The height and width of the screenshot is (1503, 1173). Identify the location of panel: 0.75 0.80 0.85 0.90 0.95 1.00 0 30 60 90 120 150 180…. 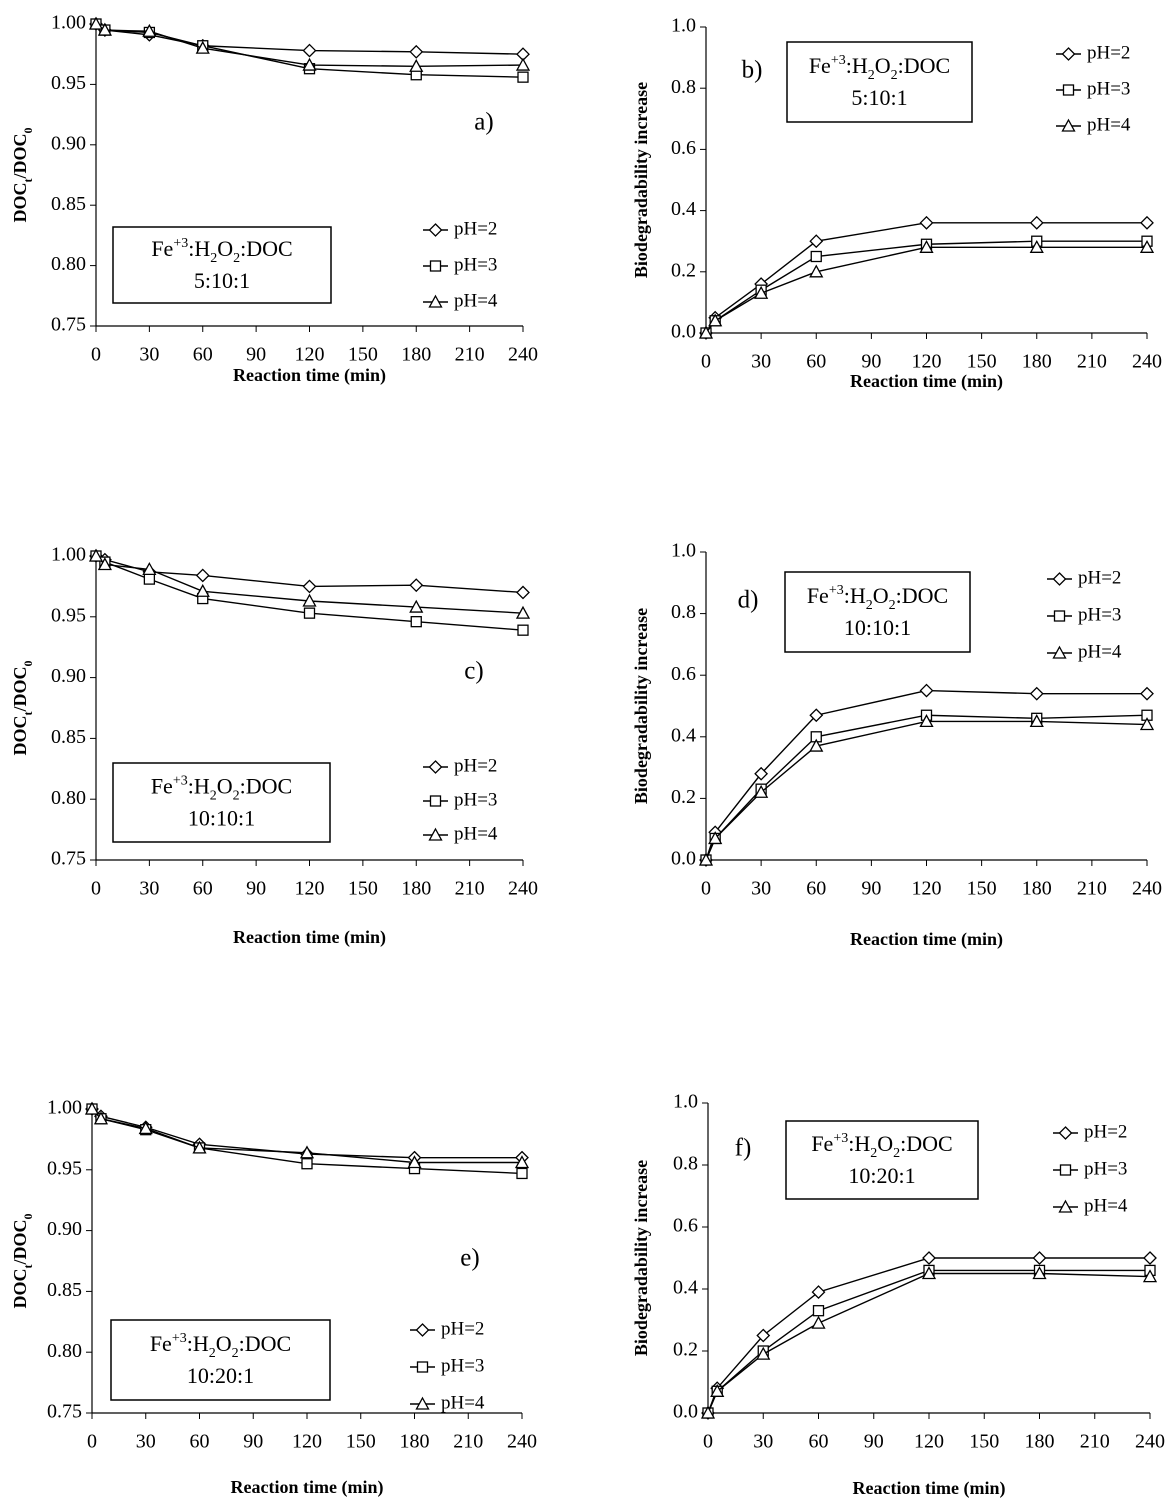
(274, 746).